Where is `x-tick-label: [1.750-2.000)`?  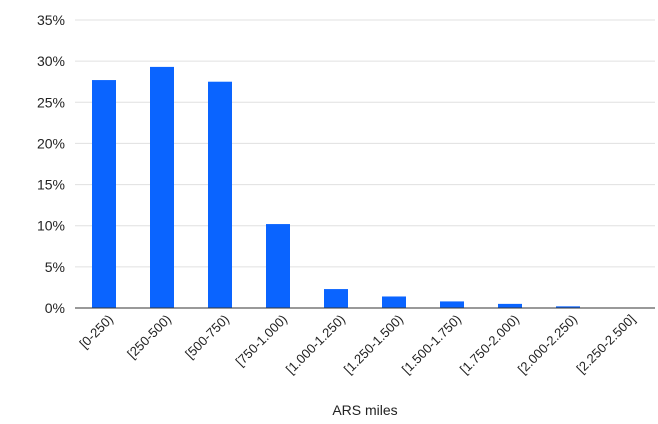
x-tick-label: [1.750-2.000) is located at coordinates (489, 344).